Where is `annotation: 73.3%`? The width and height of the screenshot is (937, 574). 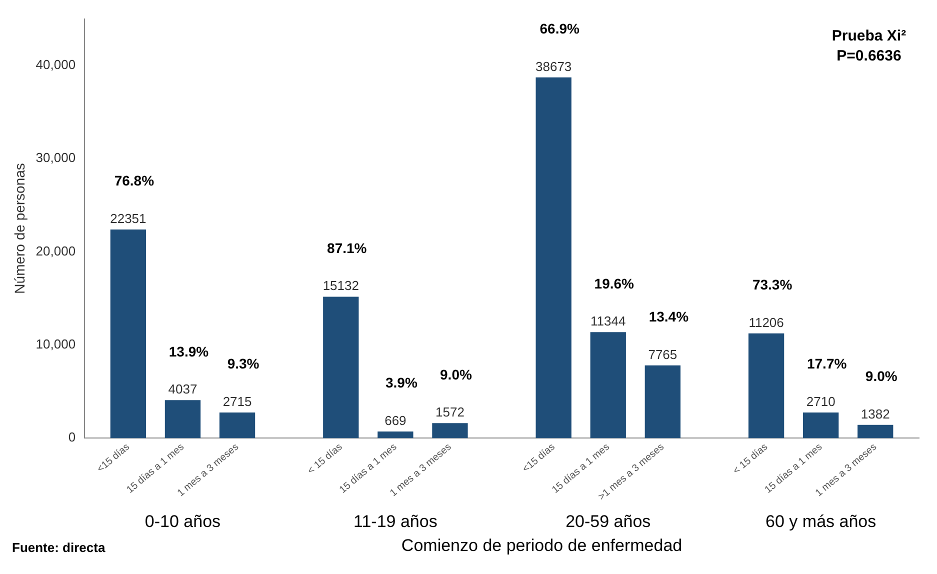
annotation: 73.3% is located at coordinates (772, 284).